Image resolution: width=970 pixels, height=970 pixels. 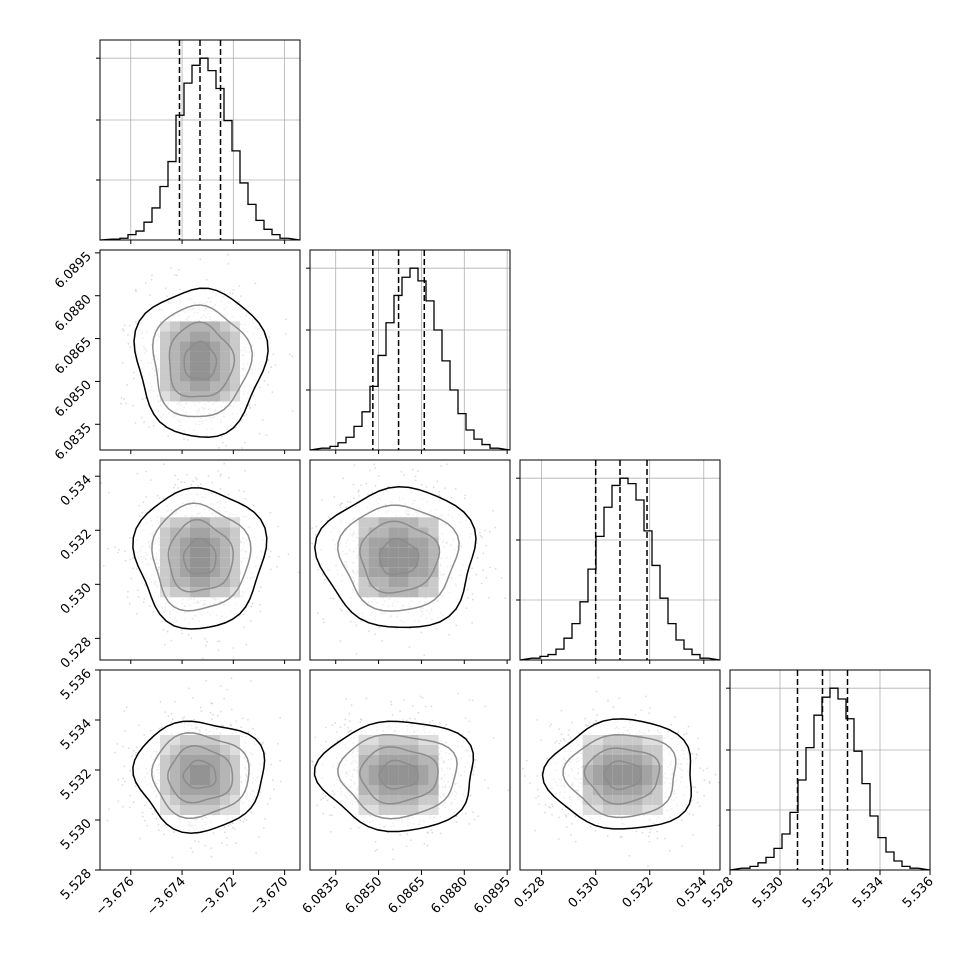 I want to click on histogram-background, so click(x=410, y=350).